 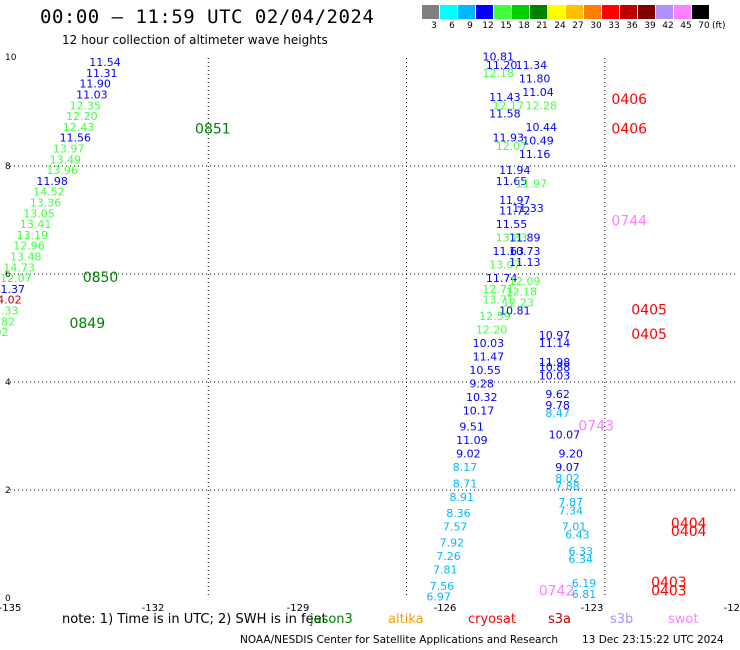 I want to click on wave-height-label: 10.55, so click(x=485, y=370).